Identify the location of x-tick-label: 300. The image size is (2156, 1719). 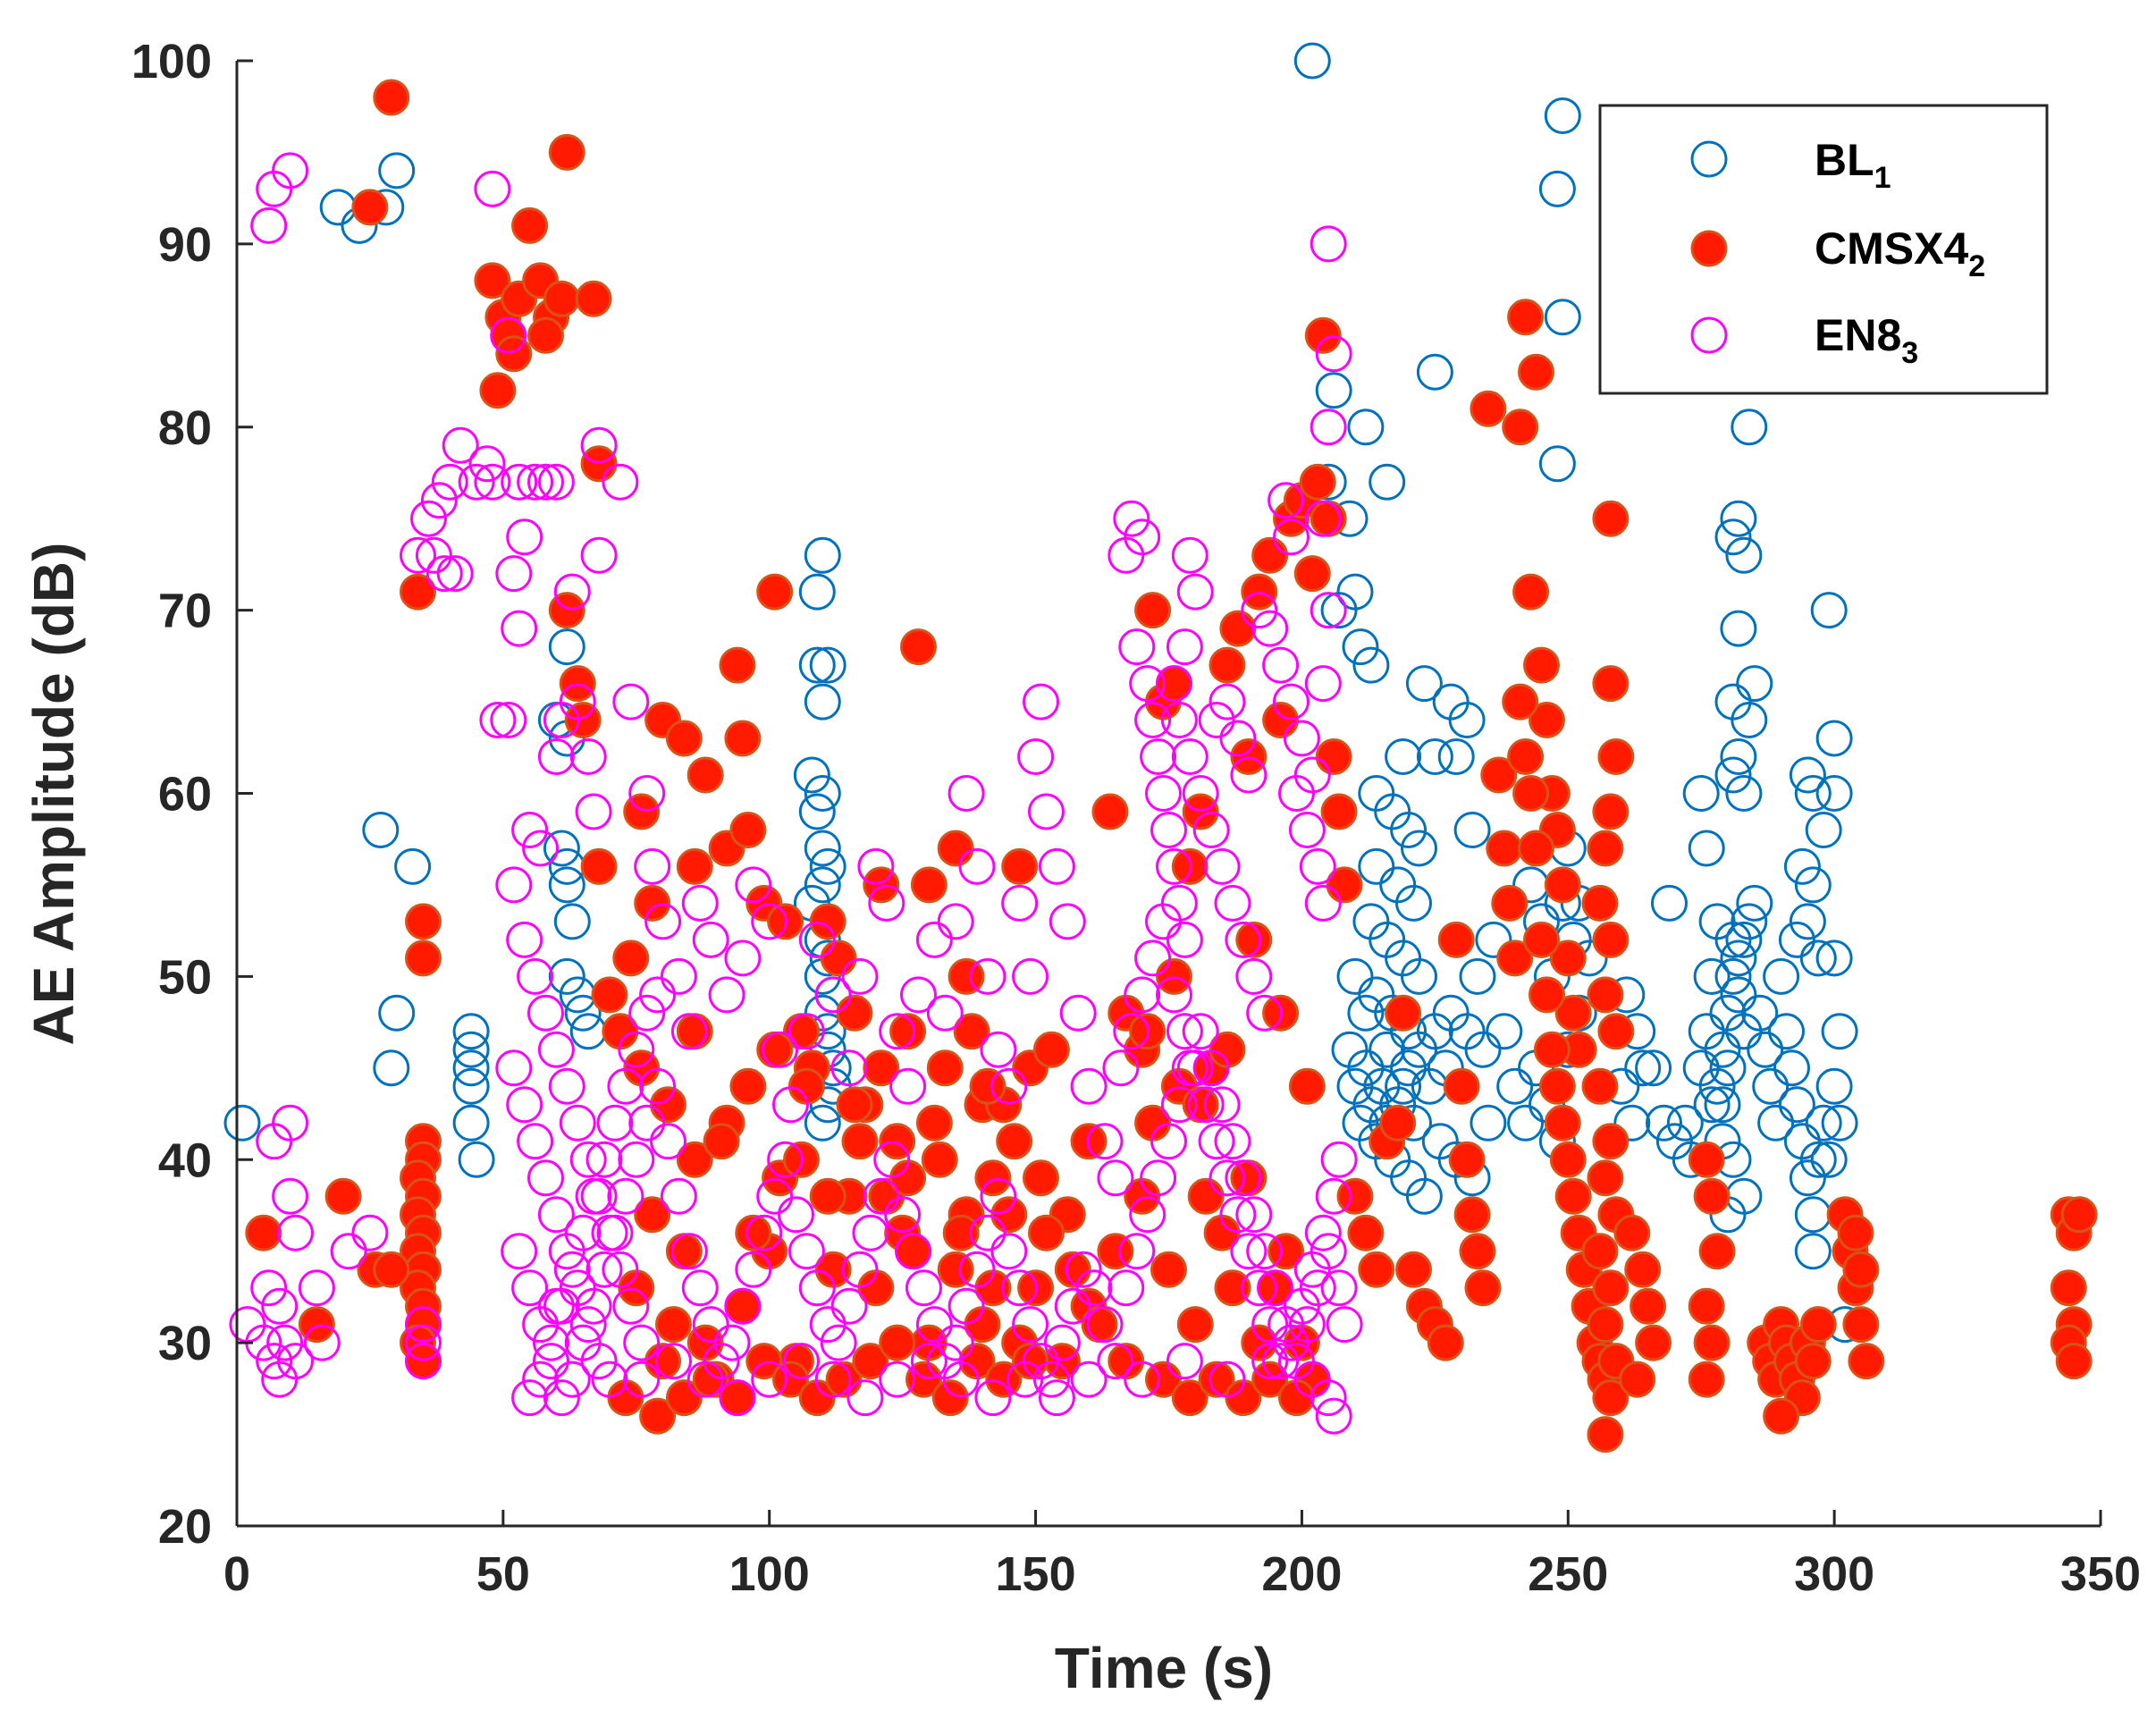
(1834, 1574).